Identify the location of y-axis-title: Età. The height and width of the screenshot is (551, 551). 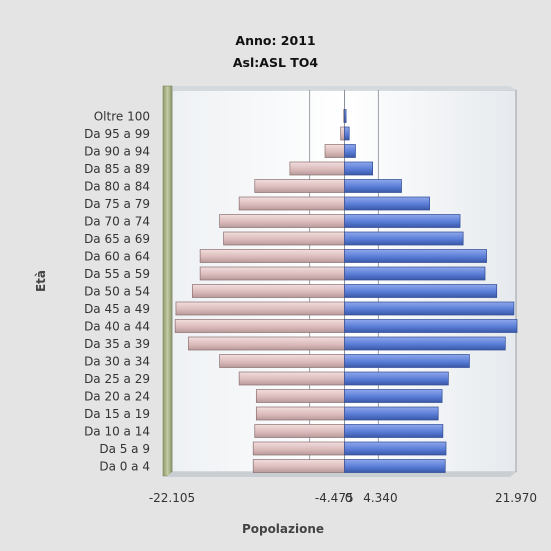
(41, 281).